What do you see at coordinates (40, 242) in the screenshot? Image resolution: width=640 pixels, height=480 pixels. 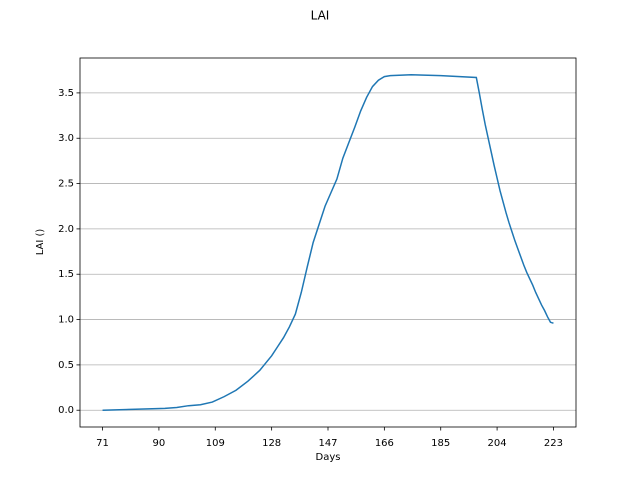 I see `y-axis-label: LAI ()` at bounding box center [40, 242].